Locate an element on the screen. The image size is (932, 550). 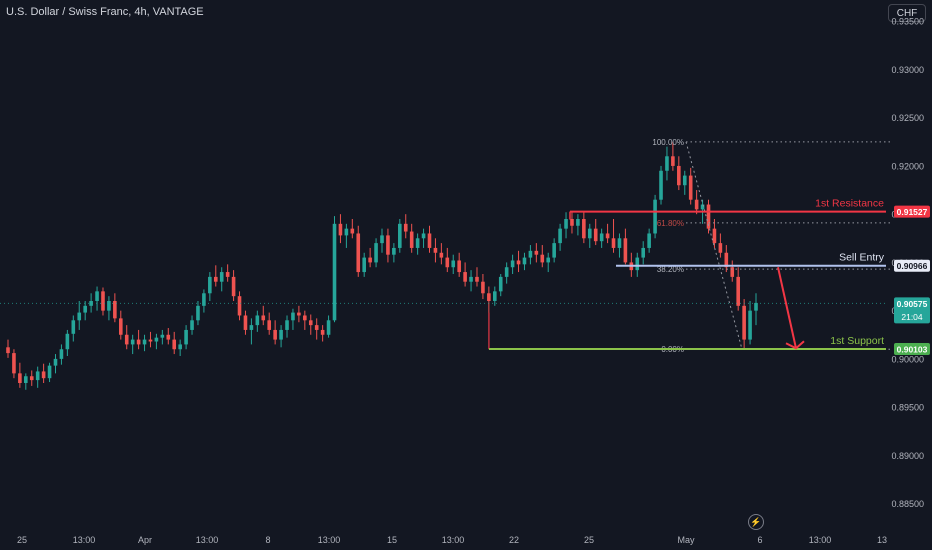
lightning-icon: ⚡ is located at coordinates (756, 522).